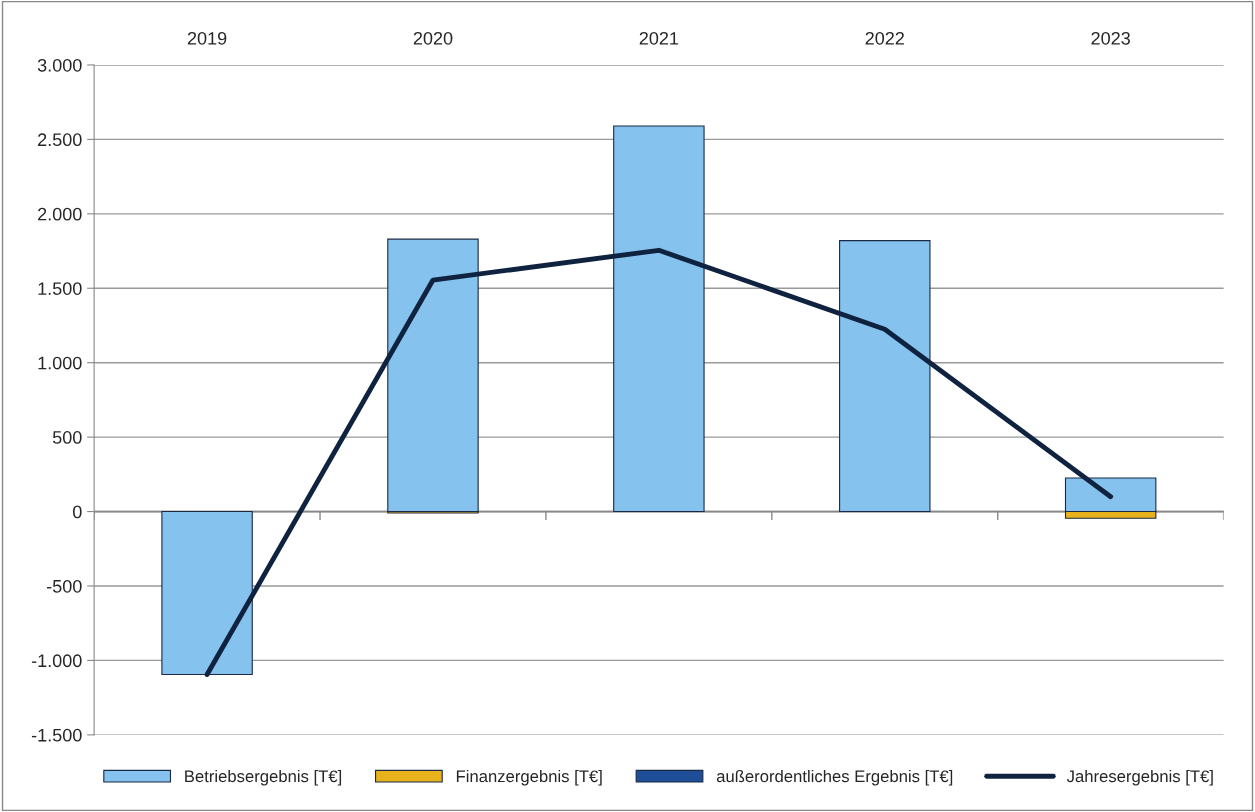 Image resolution: width=1255 pixels, height=812 pixels. What do you see at coordinates (834, 777) in the screenshot?
I see `legend-label: außerordentliches Ergebnis [T€]` at bounding box center [834, 777].